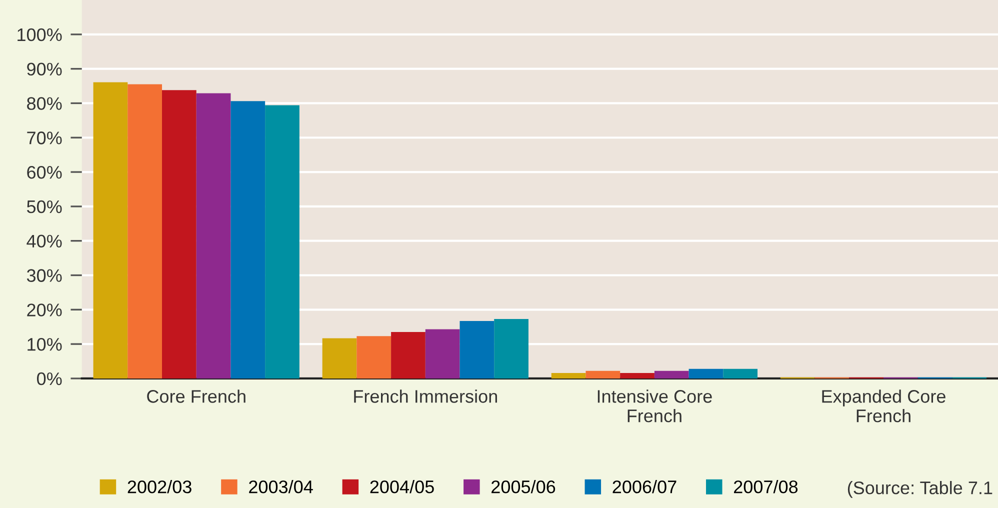  I want to click on y-tick-label: 0%, so click(49, 379).